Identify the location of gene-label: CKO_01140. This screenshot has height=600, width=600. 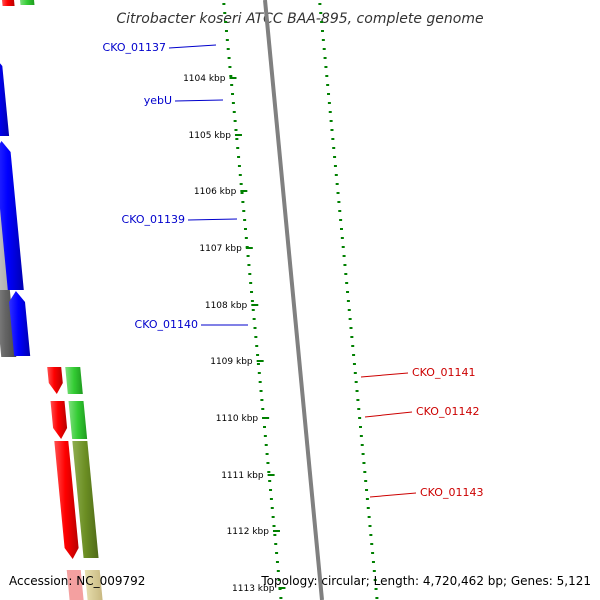
(166, 324).